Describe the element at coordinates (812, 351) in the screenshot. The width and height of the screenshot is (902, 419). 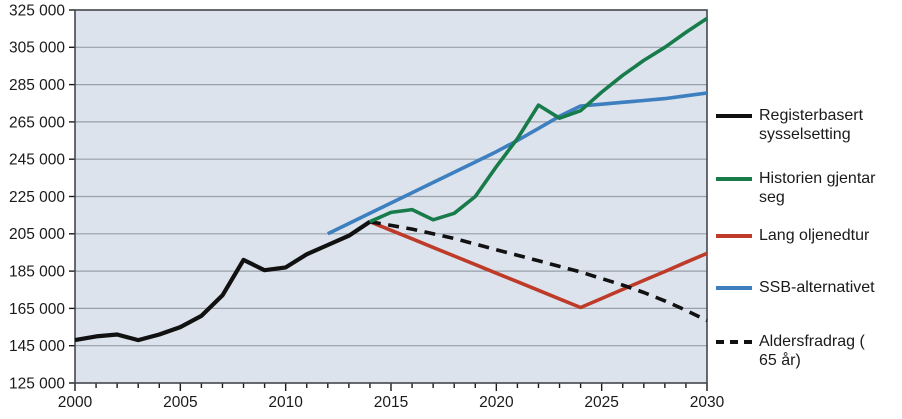
I see `legend-label: Aldersfradrag ( 65 år)` at that location.